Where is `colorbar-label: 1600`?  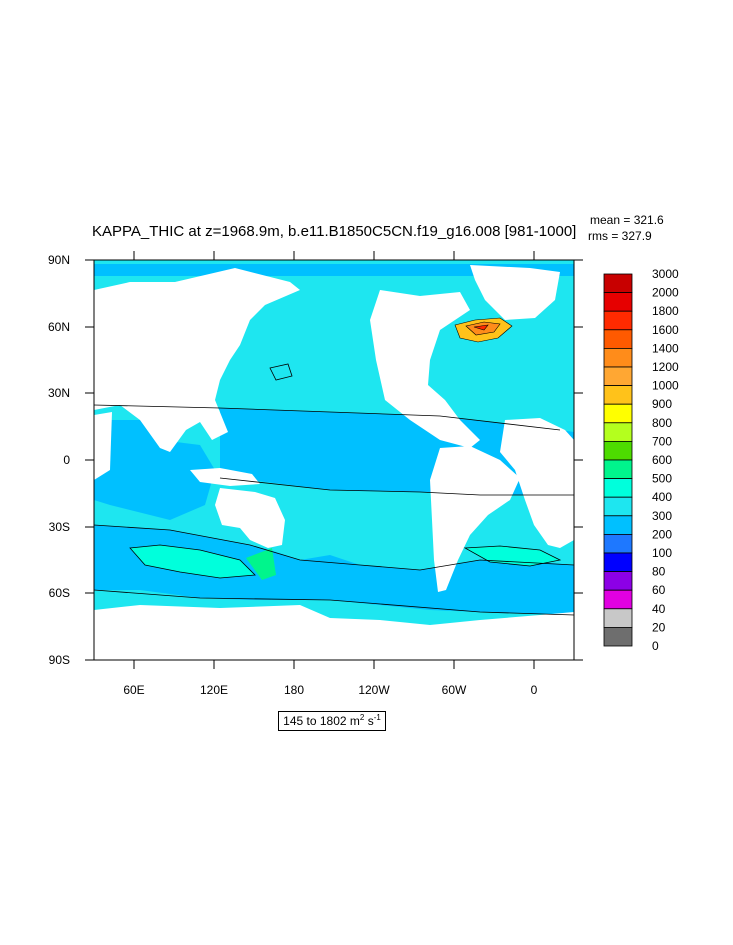
colorbar-label: 1600 is located at coordinates (665, 330).